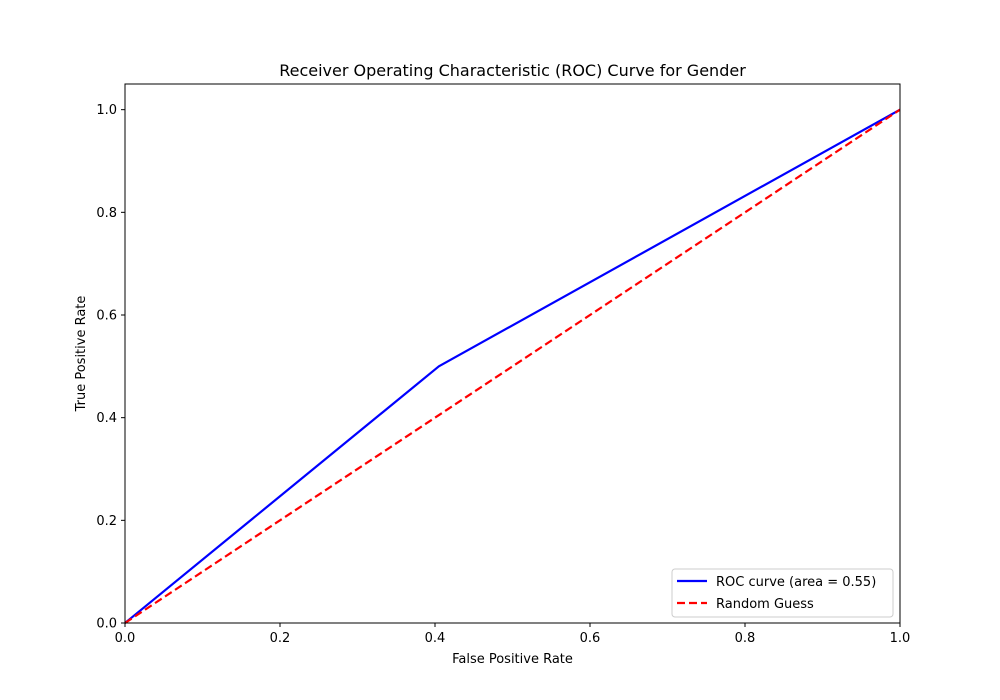 The height and width of the screenshot is (700, 1000). I want to click on x-tick-label: 0.8, so click(745, 638).